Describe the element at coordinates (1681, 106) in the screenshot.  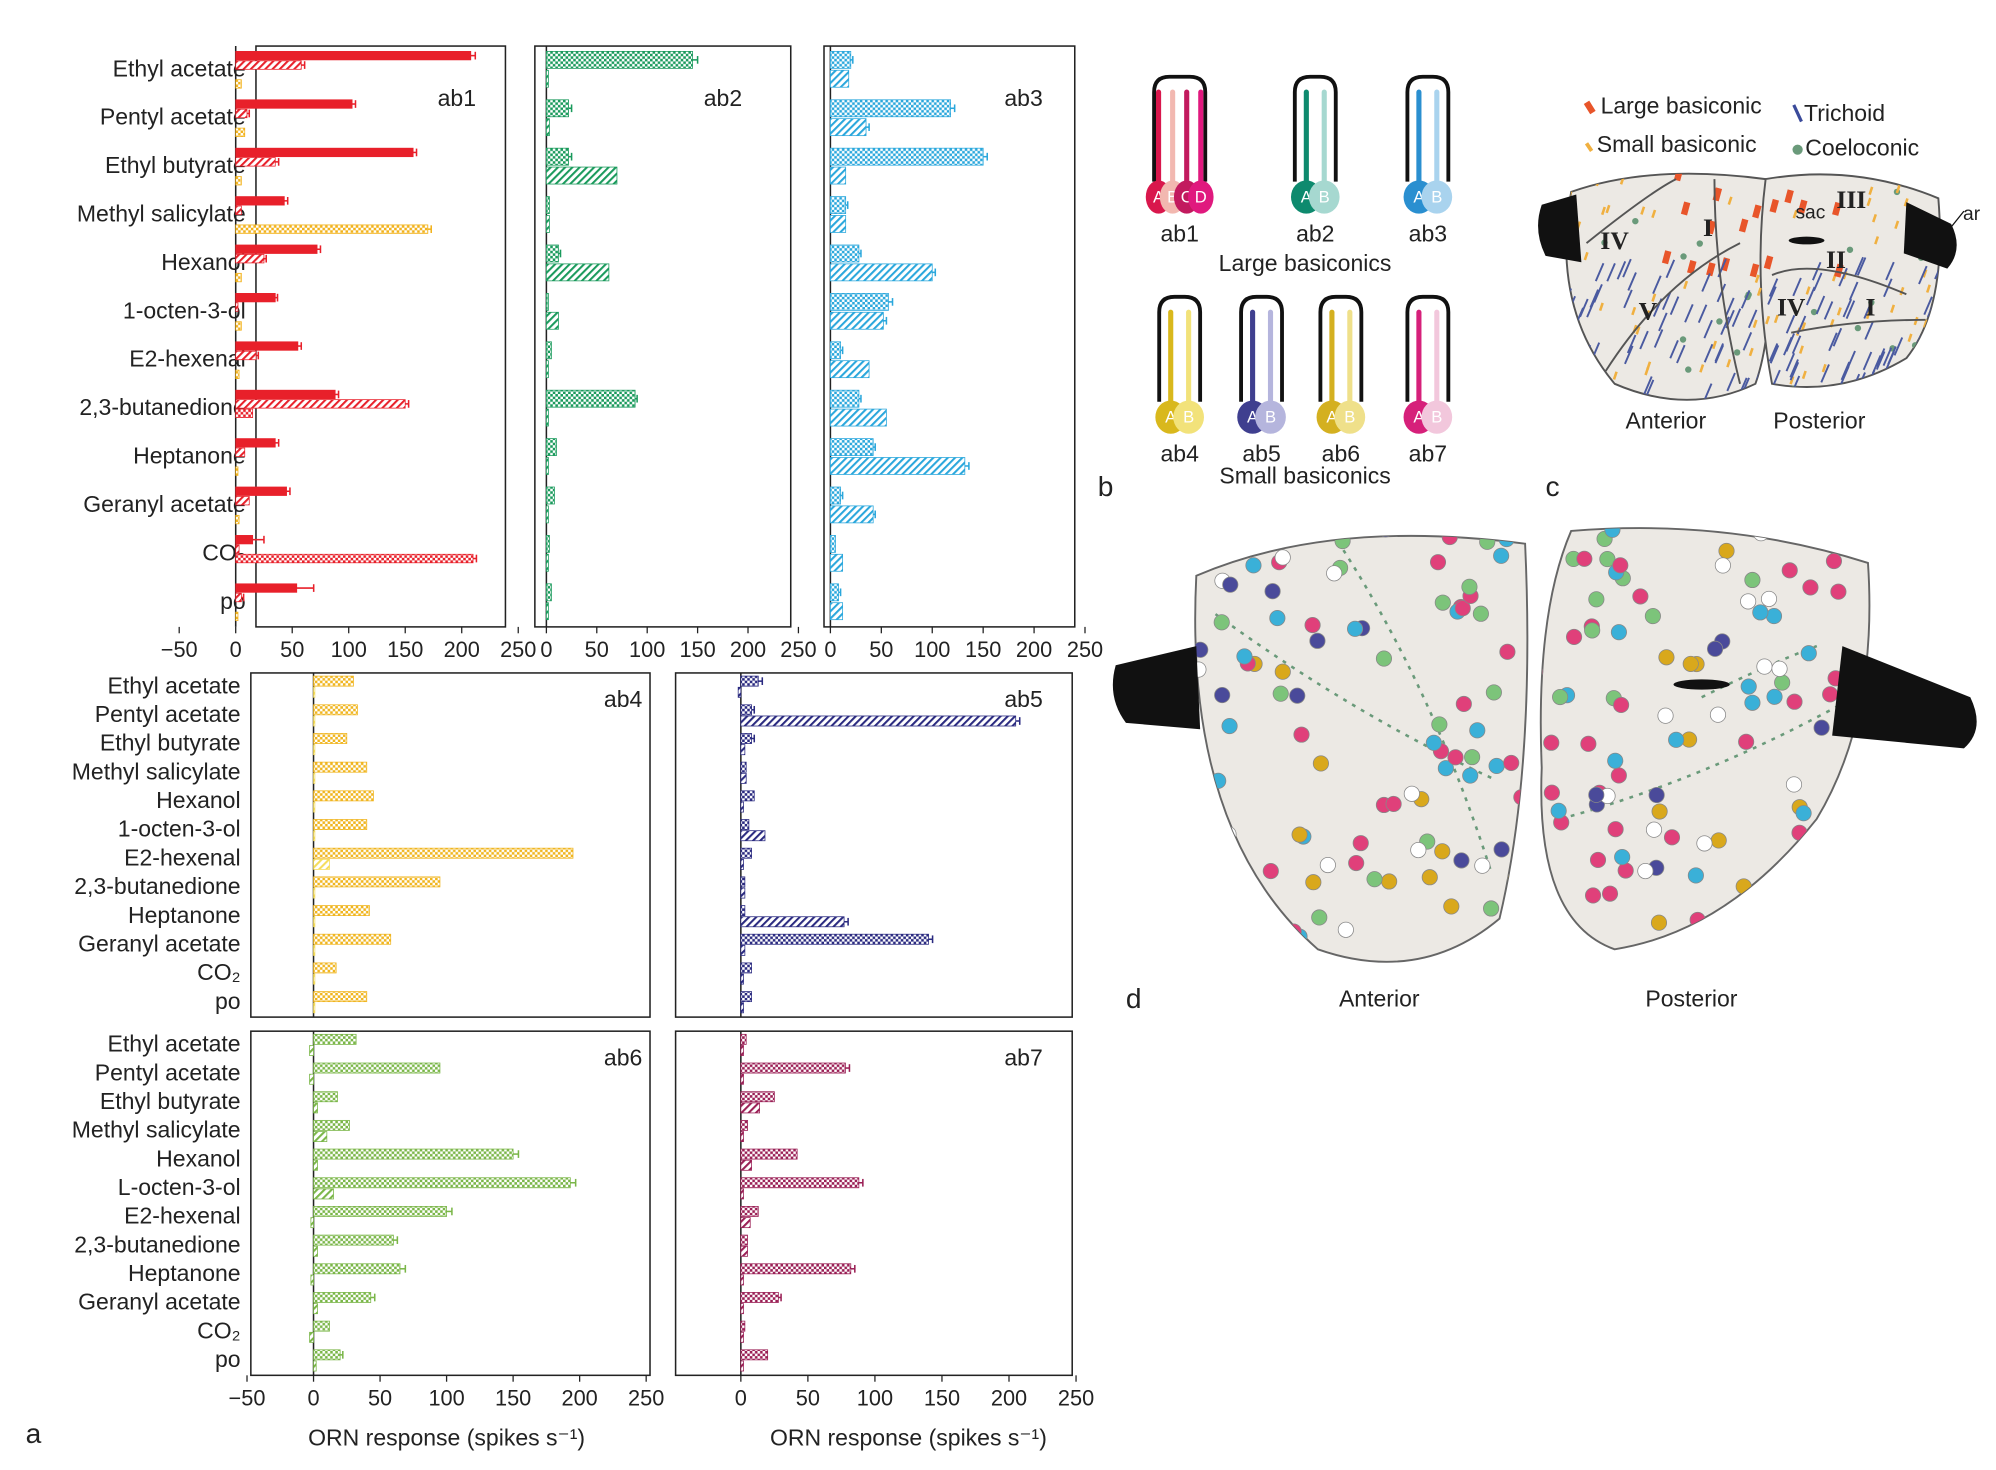
I see `legend-label: Large basiconic` at that location.